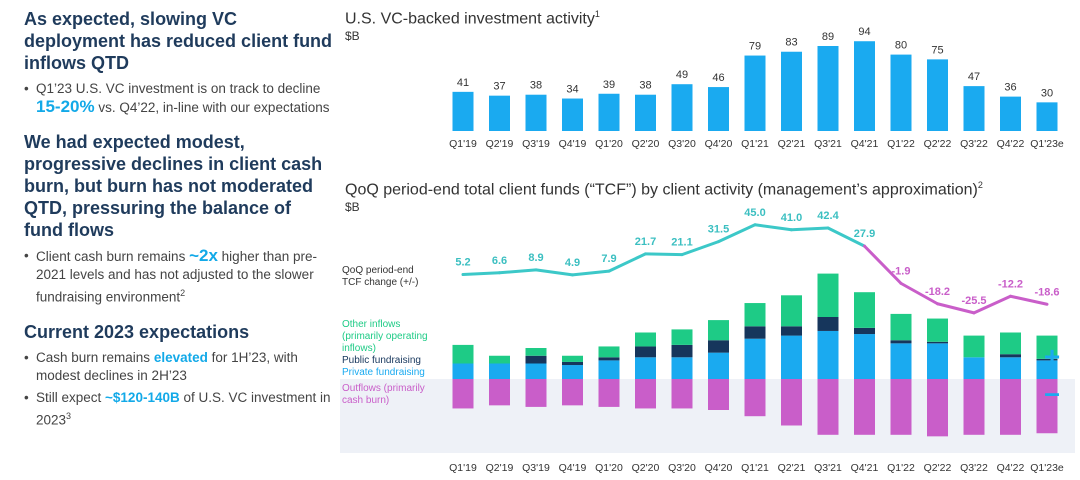 This screenshot has width=1080, height=480. Describe the element at coordinates (212, 107) in the screenshot. I see `bullet-text: vs. Q4’22, in-line with our expectations` at that location.